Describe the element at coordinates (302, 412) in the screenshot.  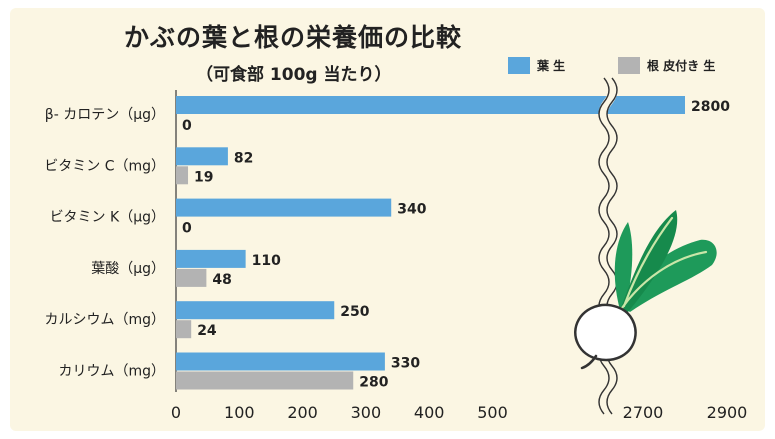
I see `x-tick-label: 200` at that location.